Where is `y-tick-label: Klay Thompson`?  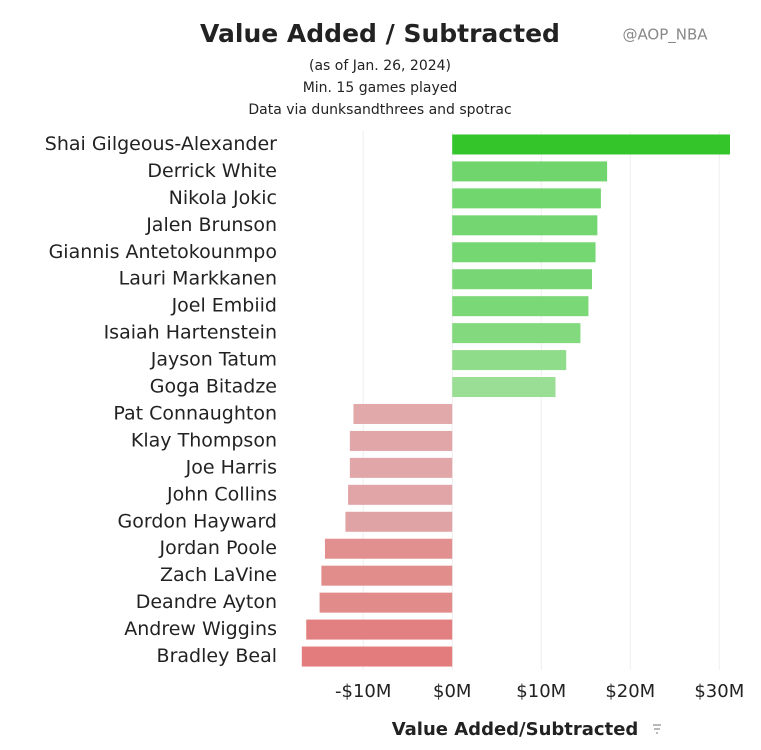 y-tick-label: Klay Thompson is located at coordinates (204, 440).